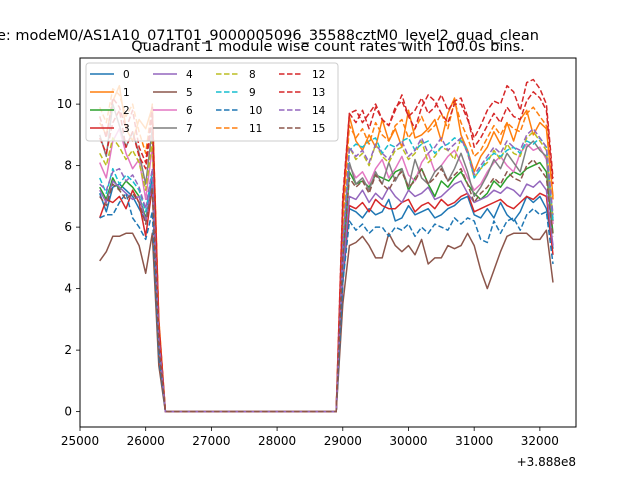 The image size is (640, 480). I want to click on x-tick-label: 30000, so click(408, 441).